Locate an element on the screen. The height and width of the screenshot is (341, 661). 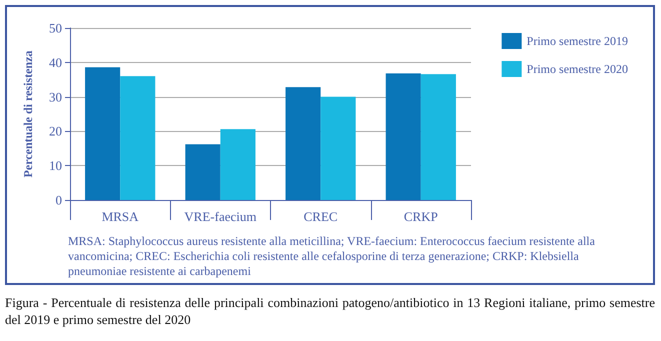
x-tick-label: VRE-faecium is located at coordinates (220, 216).